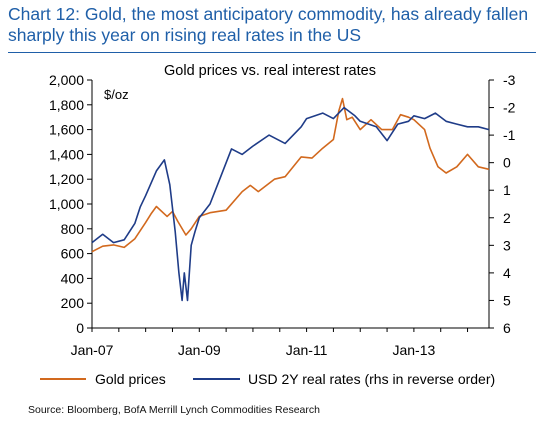 Image resolution: width=550 pixels, height=432 pixels. What do you see at coordinates (507, 163) in the screenshot?
I see `right-tick-label: 0` at bounding box center [507, 163].